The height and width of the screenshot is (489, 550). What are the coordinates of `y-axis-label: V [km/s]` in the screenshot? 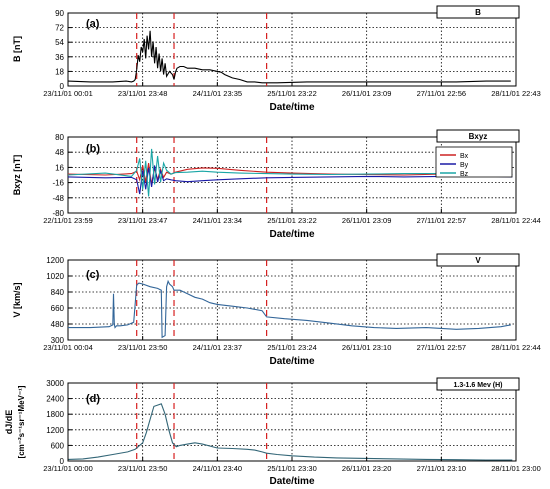 It's located at (17, 299).